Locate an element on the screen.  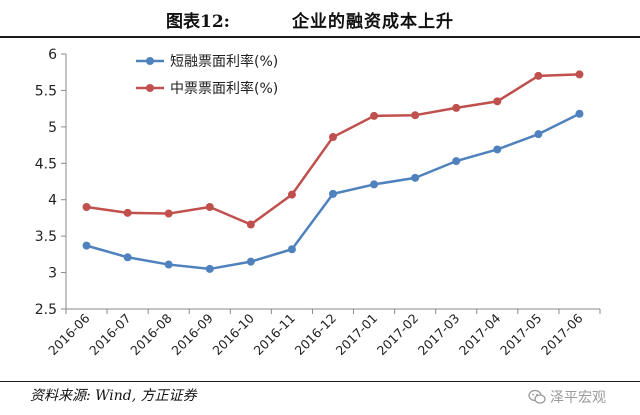
figure-label: 图表12: is located at coordinates (198, 22).